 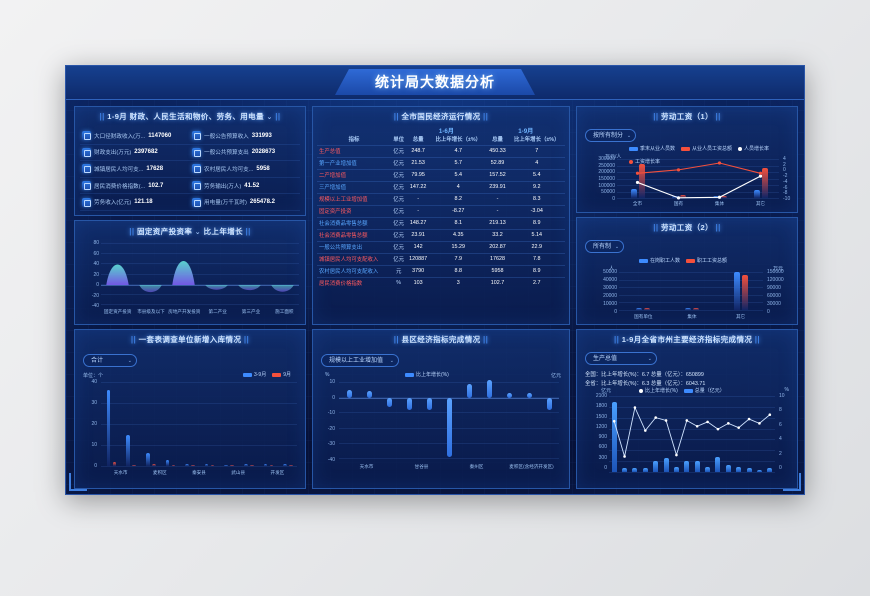 I want to click on wage2-ownership-dropdown: 所有制 ⌄, so click(x=605, y=246).